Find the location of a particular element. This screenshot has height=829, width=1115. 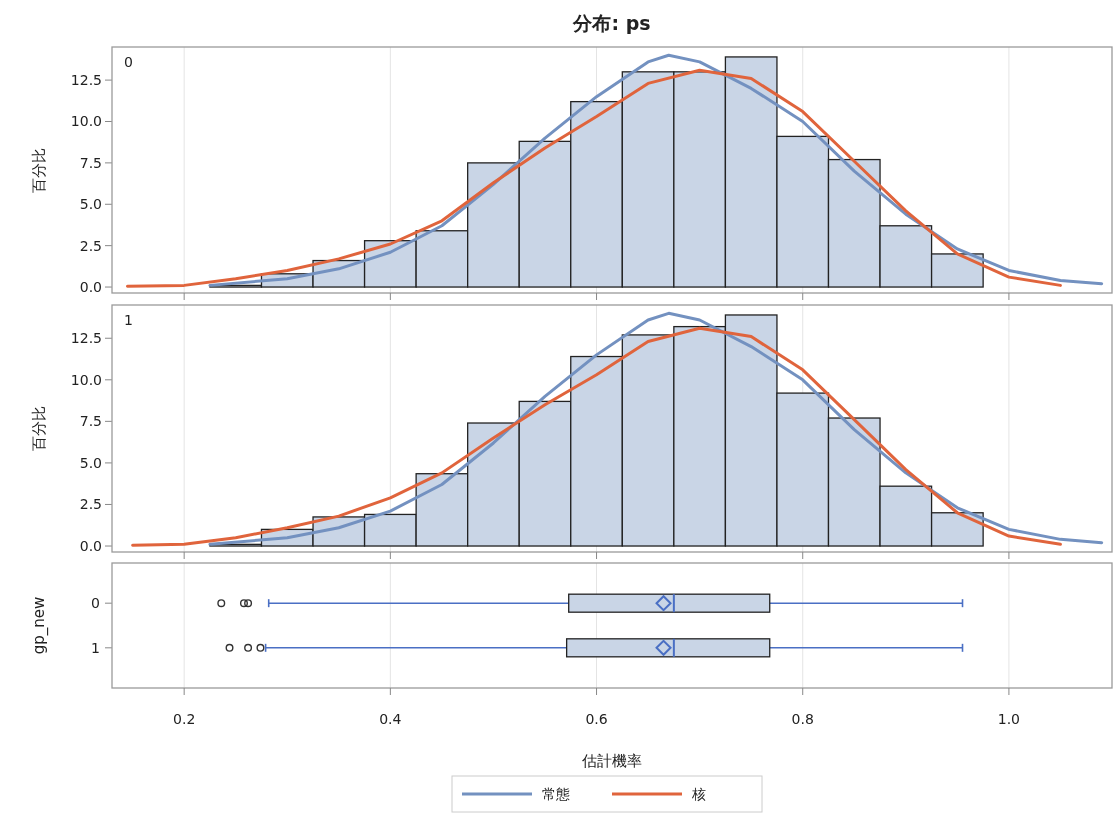

y-tick-label: 1 is located at coordinates (95, 647).